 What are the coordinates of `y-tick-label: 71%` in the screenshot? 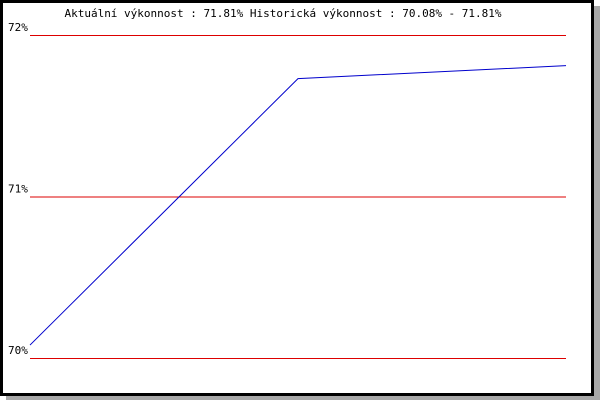 It's located at (18, 189).